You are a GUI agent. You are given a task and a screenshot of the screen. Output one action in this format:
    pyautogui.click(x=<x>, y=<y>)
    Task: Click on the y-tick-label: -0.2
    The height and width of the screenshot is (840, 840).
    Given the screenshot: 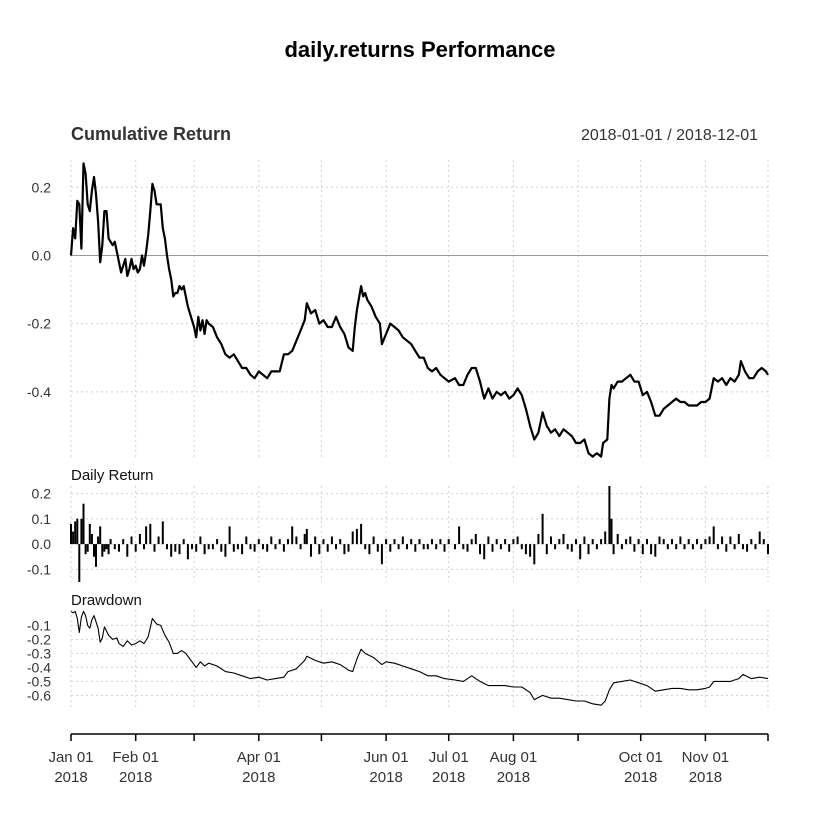 What is the action you would take?
    pyautogui.click(x=39, y=639)
    